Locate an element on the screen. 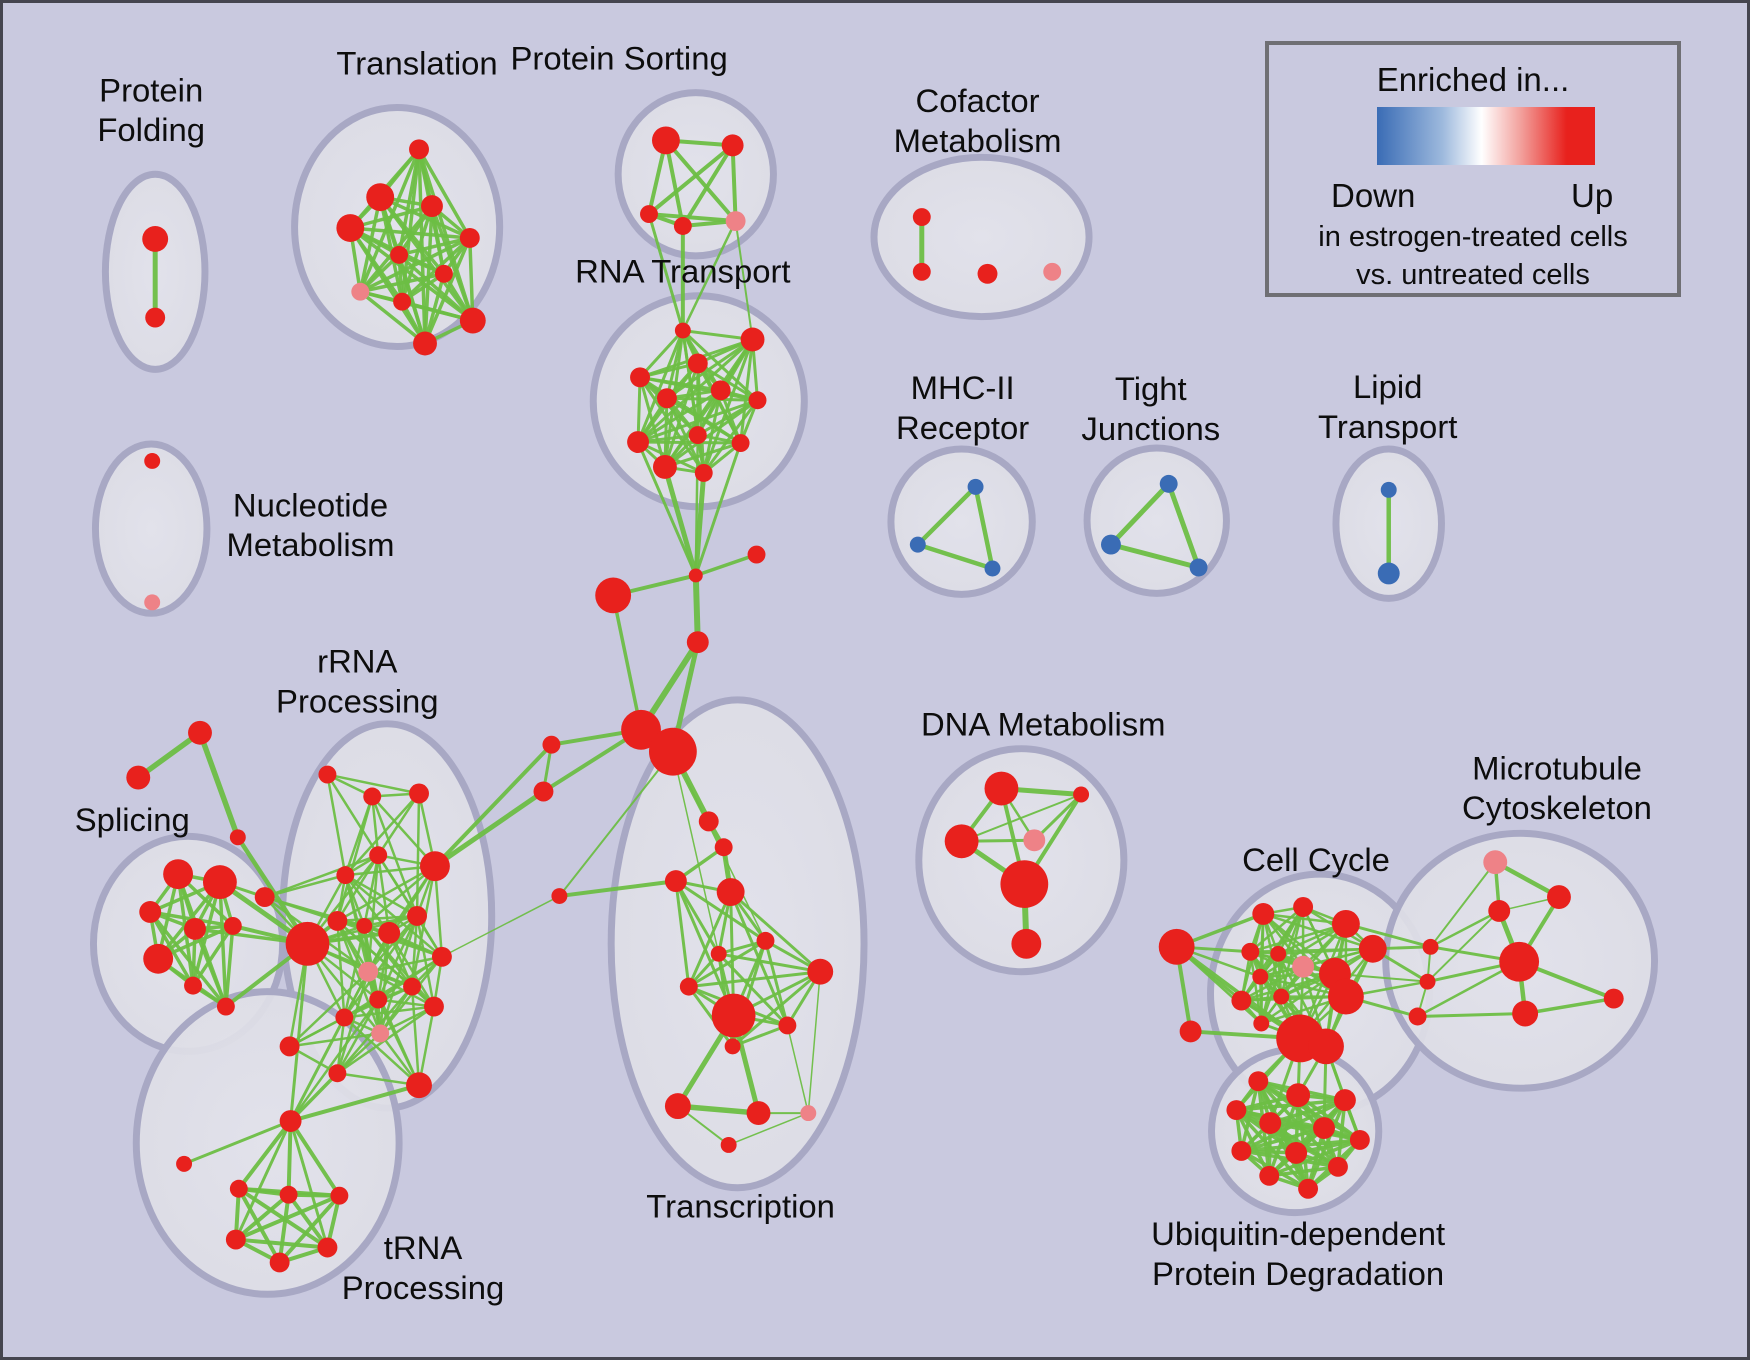  node-cc3 is located at coordinates (1263, 914).